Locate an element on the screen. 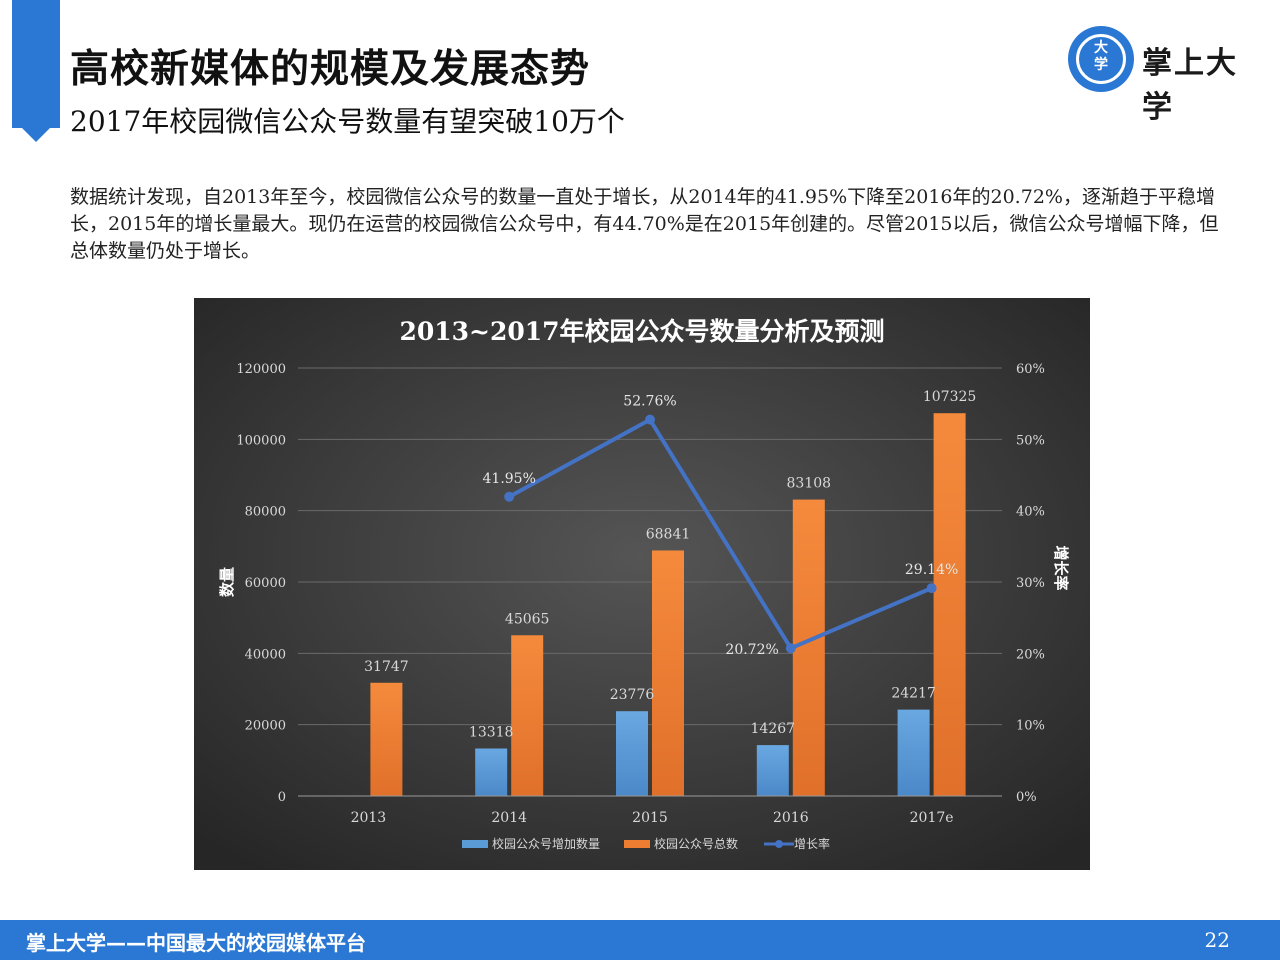  bar-total-label: 45065 is located at coordinates (527, 619).